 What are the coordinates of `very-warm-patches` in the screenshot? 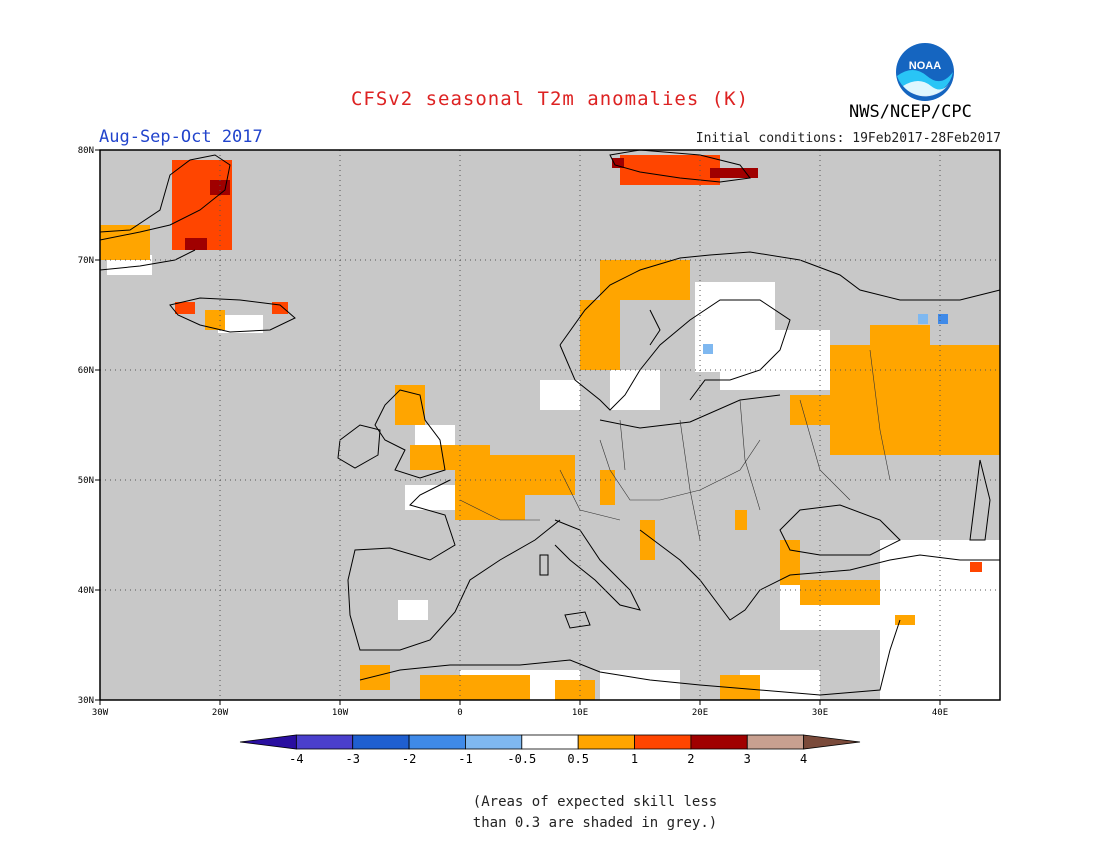 It's located at (471, 204).